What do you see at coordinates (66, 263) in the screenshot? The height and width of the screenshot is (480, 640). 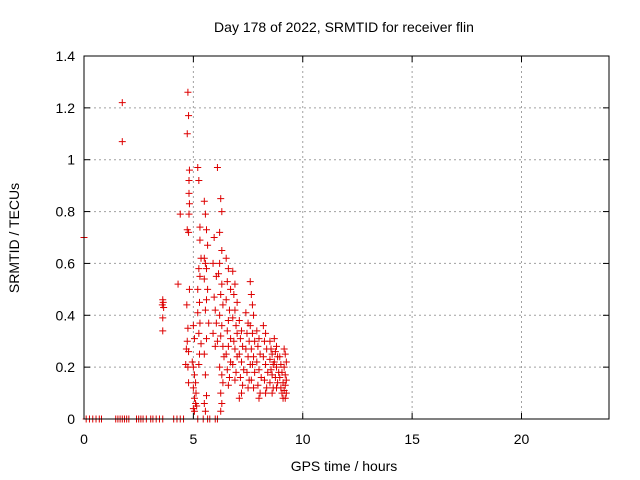 I see `y-tick-label: 0.6` at bounding box center [66, 263].